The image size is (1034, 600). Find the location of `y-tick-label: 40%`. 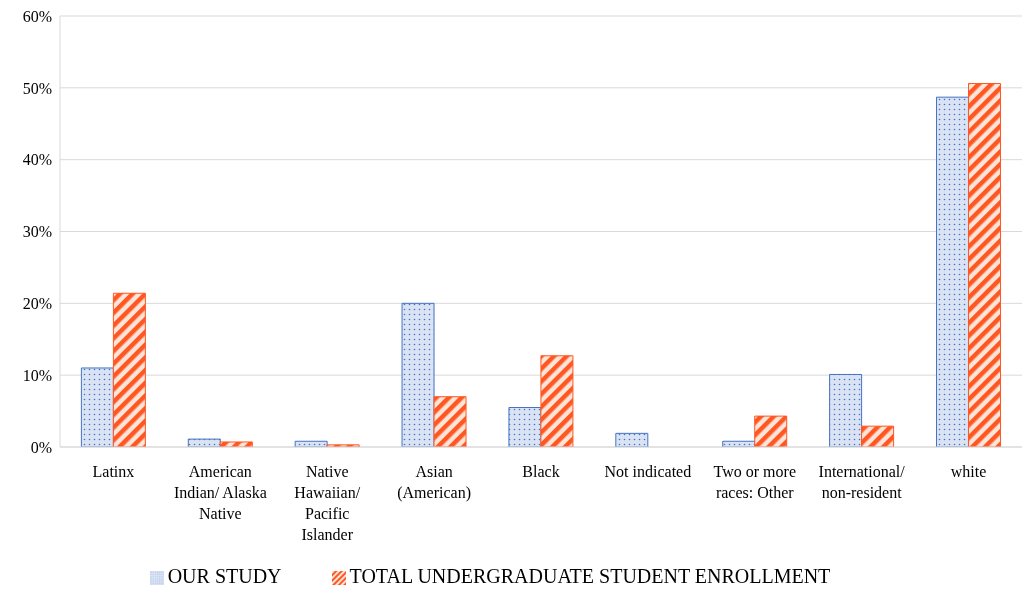

y-tick-label: 40% is located at coordinates (37, 160).